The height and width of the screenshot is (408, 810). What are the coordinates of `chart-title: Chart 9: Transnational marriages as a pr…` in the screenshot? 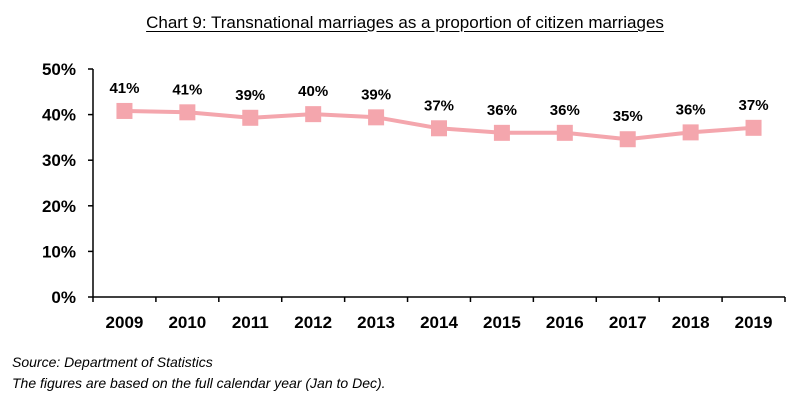 It's located at (405, 23).